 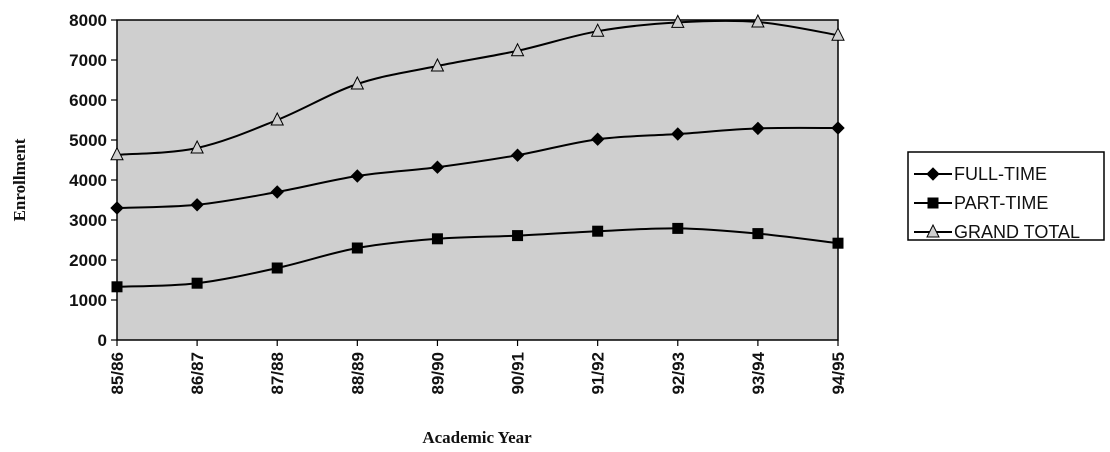 I want to click on series-part-time, so click(x=477, y=257).